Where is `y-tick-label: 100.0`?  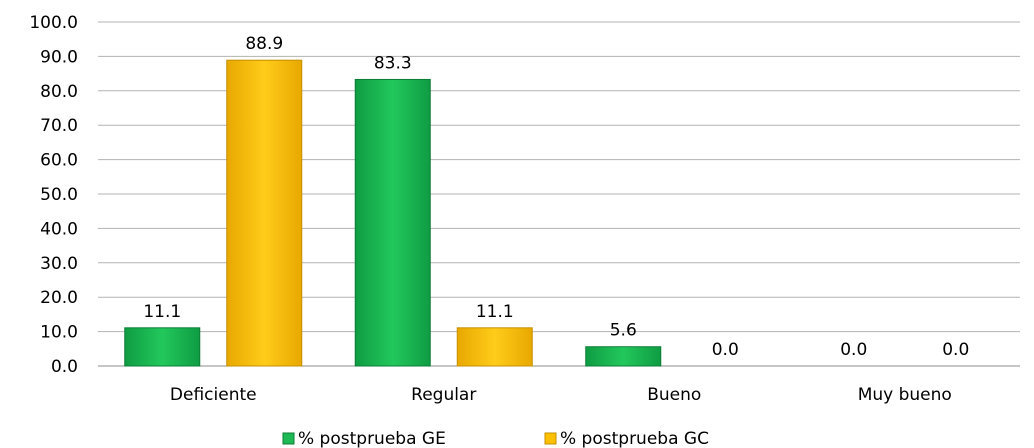 y-tick-label: 100.0 is located at coordinates (53, 23).